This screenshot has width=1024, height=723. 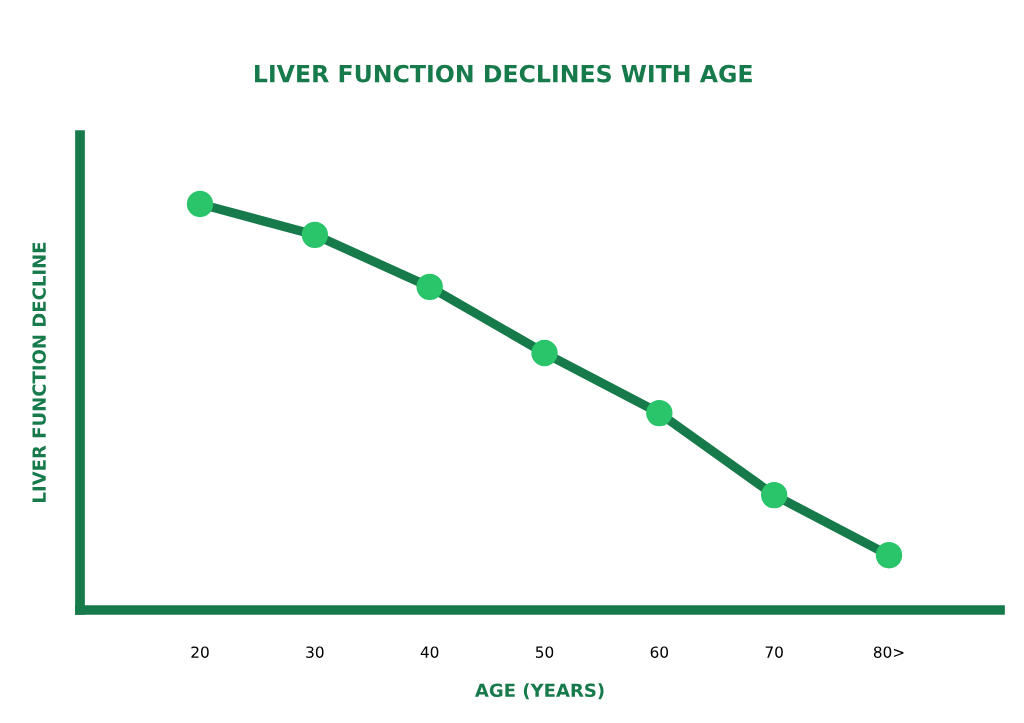 What do you see at coordinates (888, 652) in the screenshot?
I see `x-tick-label: 80>` at bounding box center [888, 652].